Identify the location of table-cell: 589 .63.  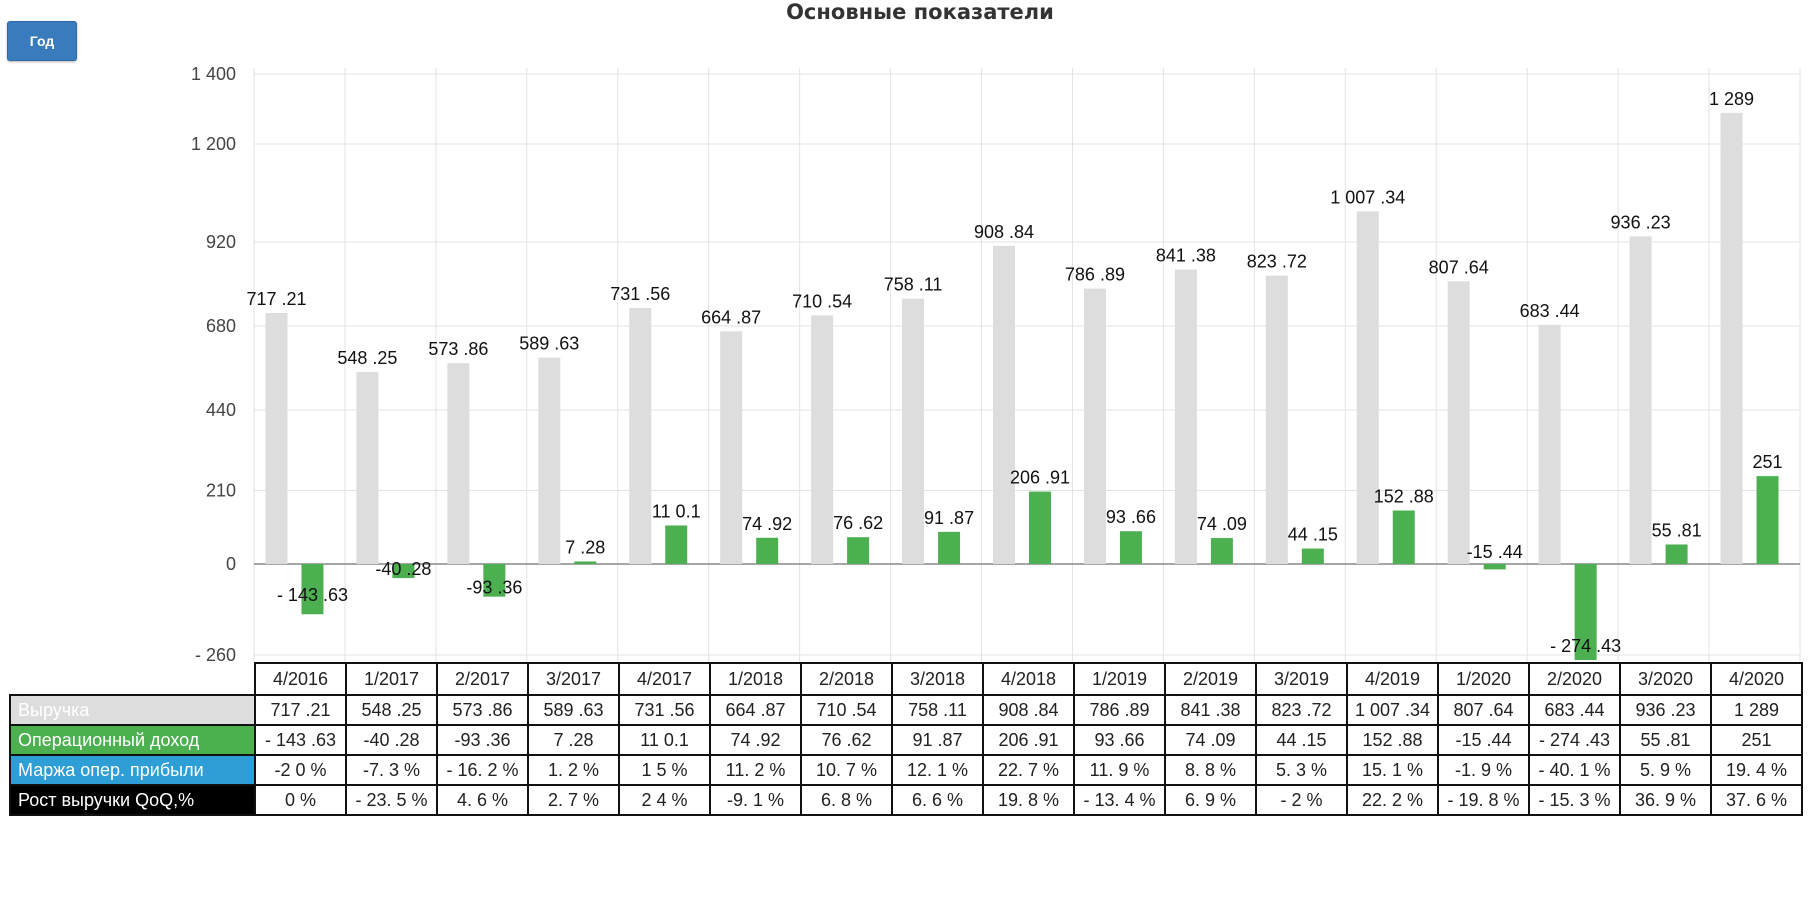
(573, 710).